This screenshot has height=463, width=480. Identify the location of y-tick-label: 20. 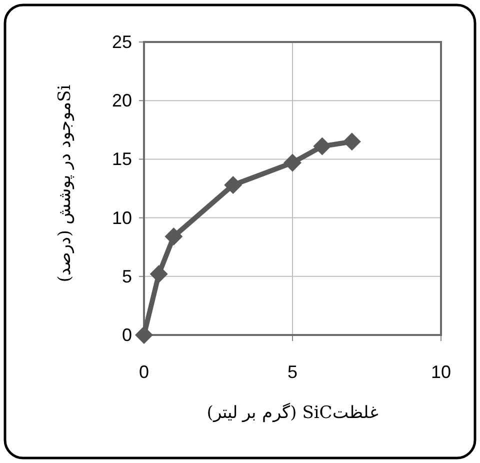
(122, 100).